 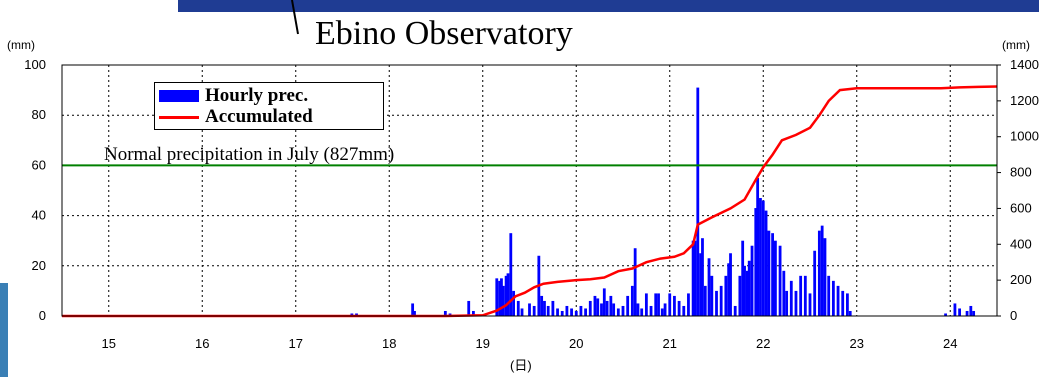 I want to click on left-tick-label: 100, so click(x=35, y=64).